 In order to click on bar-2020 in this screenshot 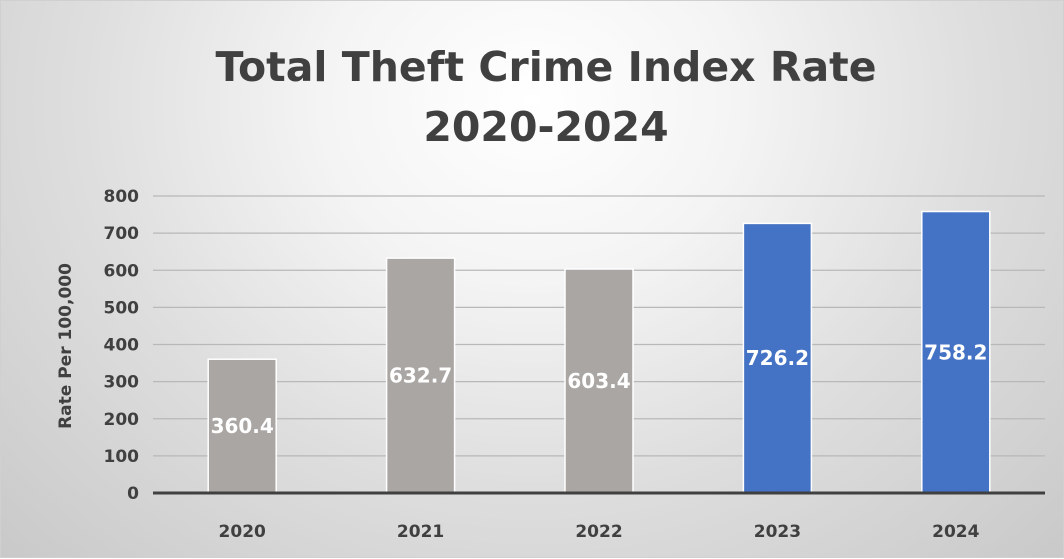, I will do `click(242, 426)`.